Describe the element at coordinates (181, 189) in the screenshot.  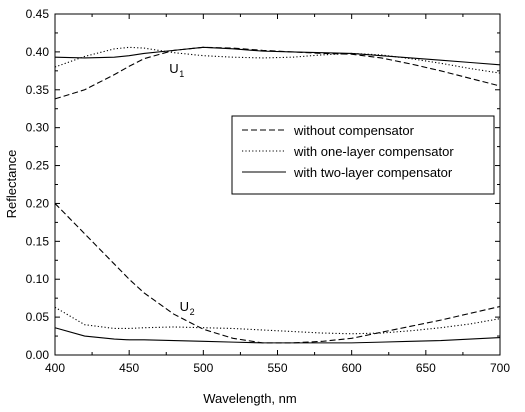
I see `annotation-layer: U 1U 2` at that location.